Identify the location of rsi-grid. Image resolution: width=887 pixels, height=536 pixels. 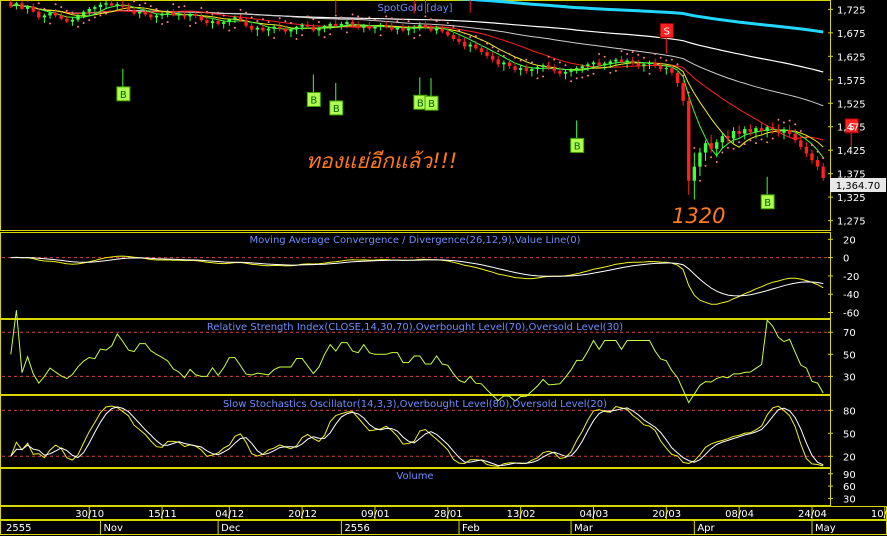
(415, 354).